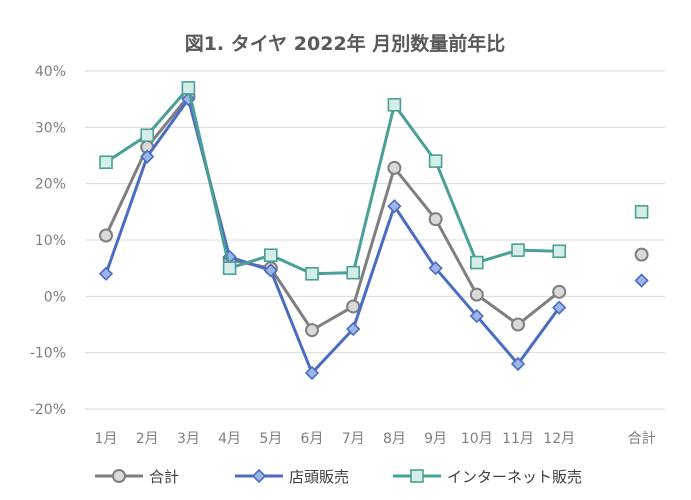 The height and width of the screenshot is (500, 691). What do you see at coordinates (642, 439) in the screenshot?
I see `x-tick-label: 合計` at bounding box center [642, 439].